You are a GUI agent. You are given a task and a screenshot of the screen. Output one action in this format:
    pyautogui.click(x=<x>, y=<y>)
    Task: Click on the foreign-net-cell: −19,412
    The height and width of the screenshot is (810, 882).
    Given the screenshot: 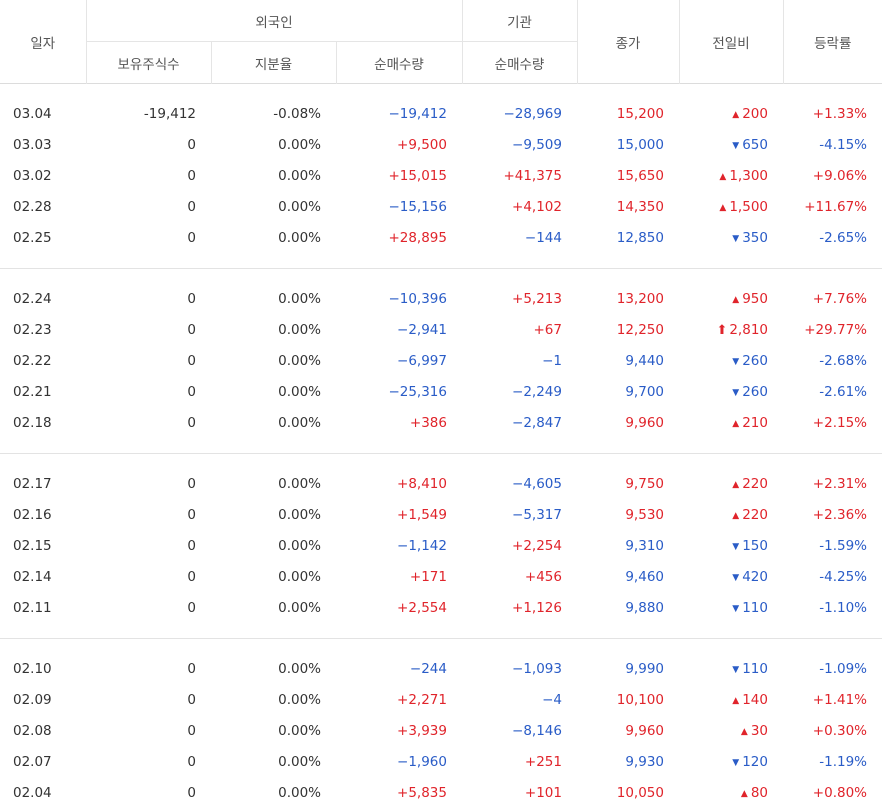 What is the action you would take?
    pyautogui.click(x=417, y=113)
    